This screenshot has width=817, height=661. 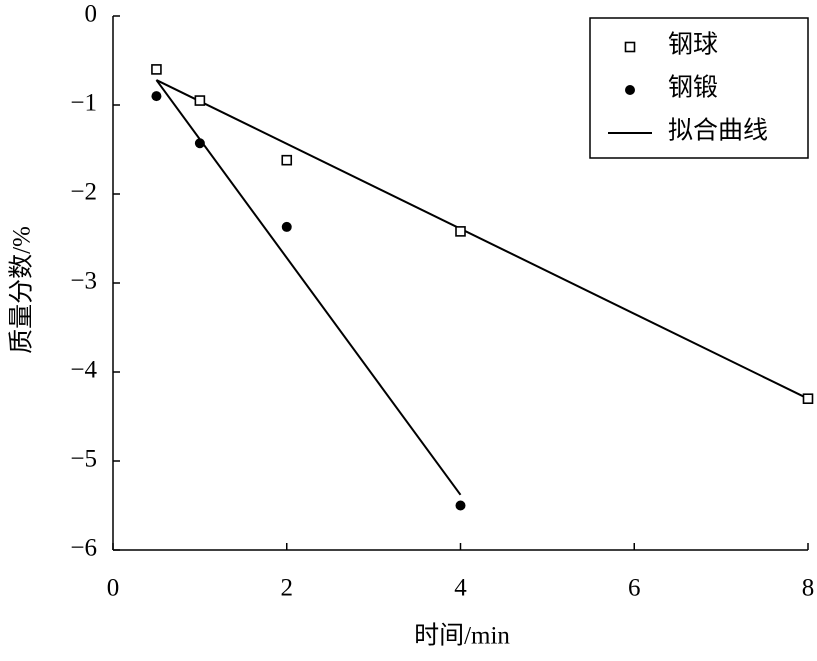 What do you see at coordinates (808, 588) in the screenshot?
I see `x-tick-label: 8` at bounding box center [808, 588].